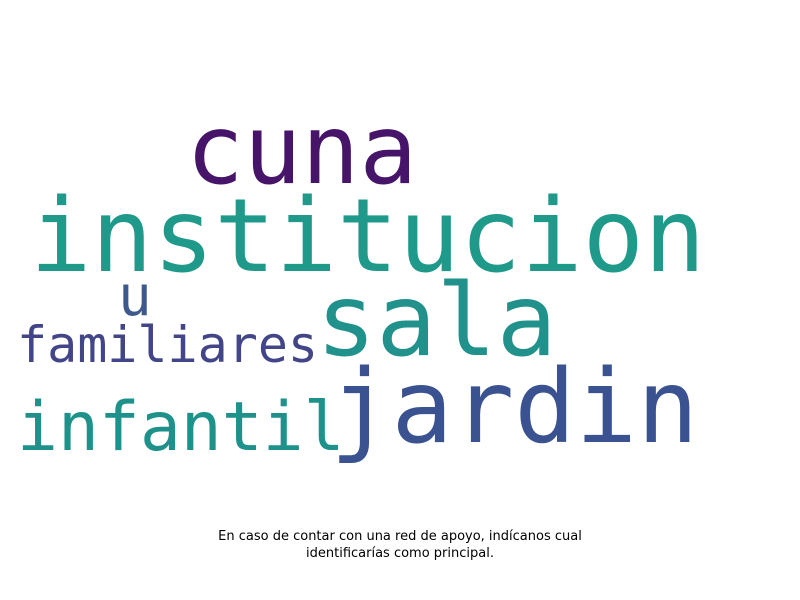 The width and height of the screenshot is (800, 600). I want to click on word-jardin: jardin, so click(514, 407).